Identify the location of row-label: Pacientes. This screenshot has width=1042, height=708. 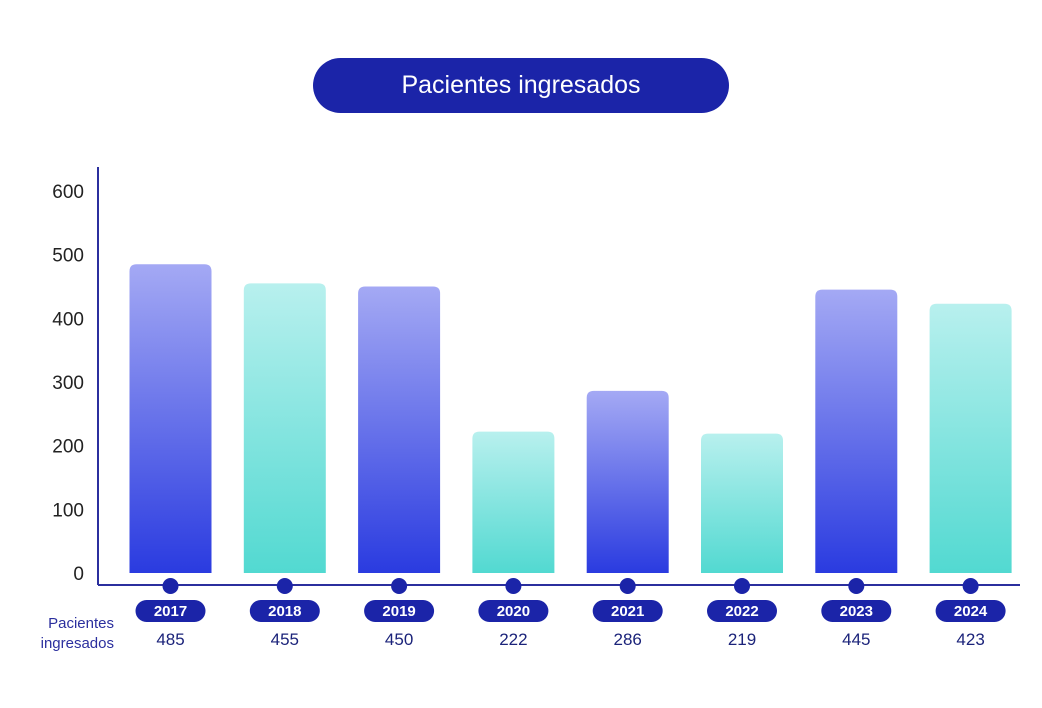
(81, 623).